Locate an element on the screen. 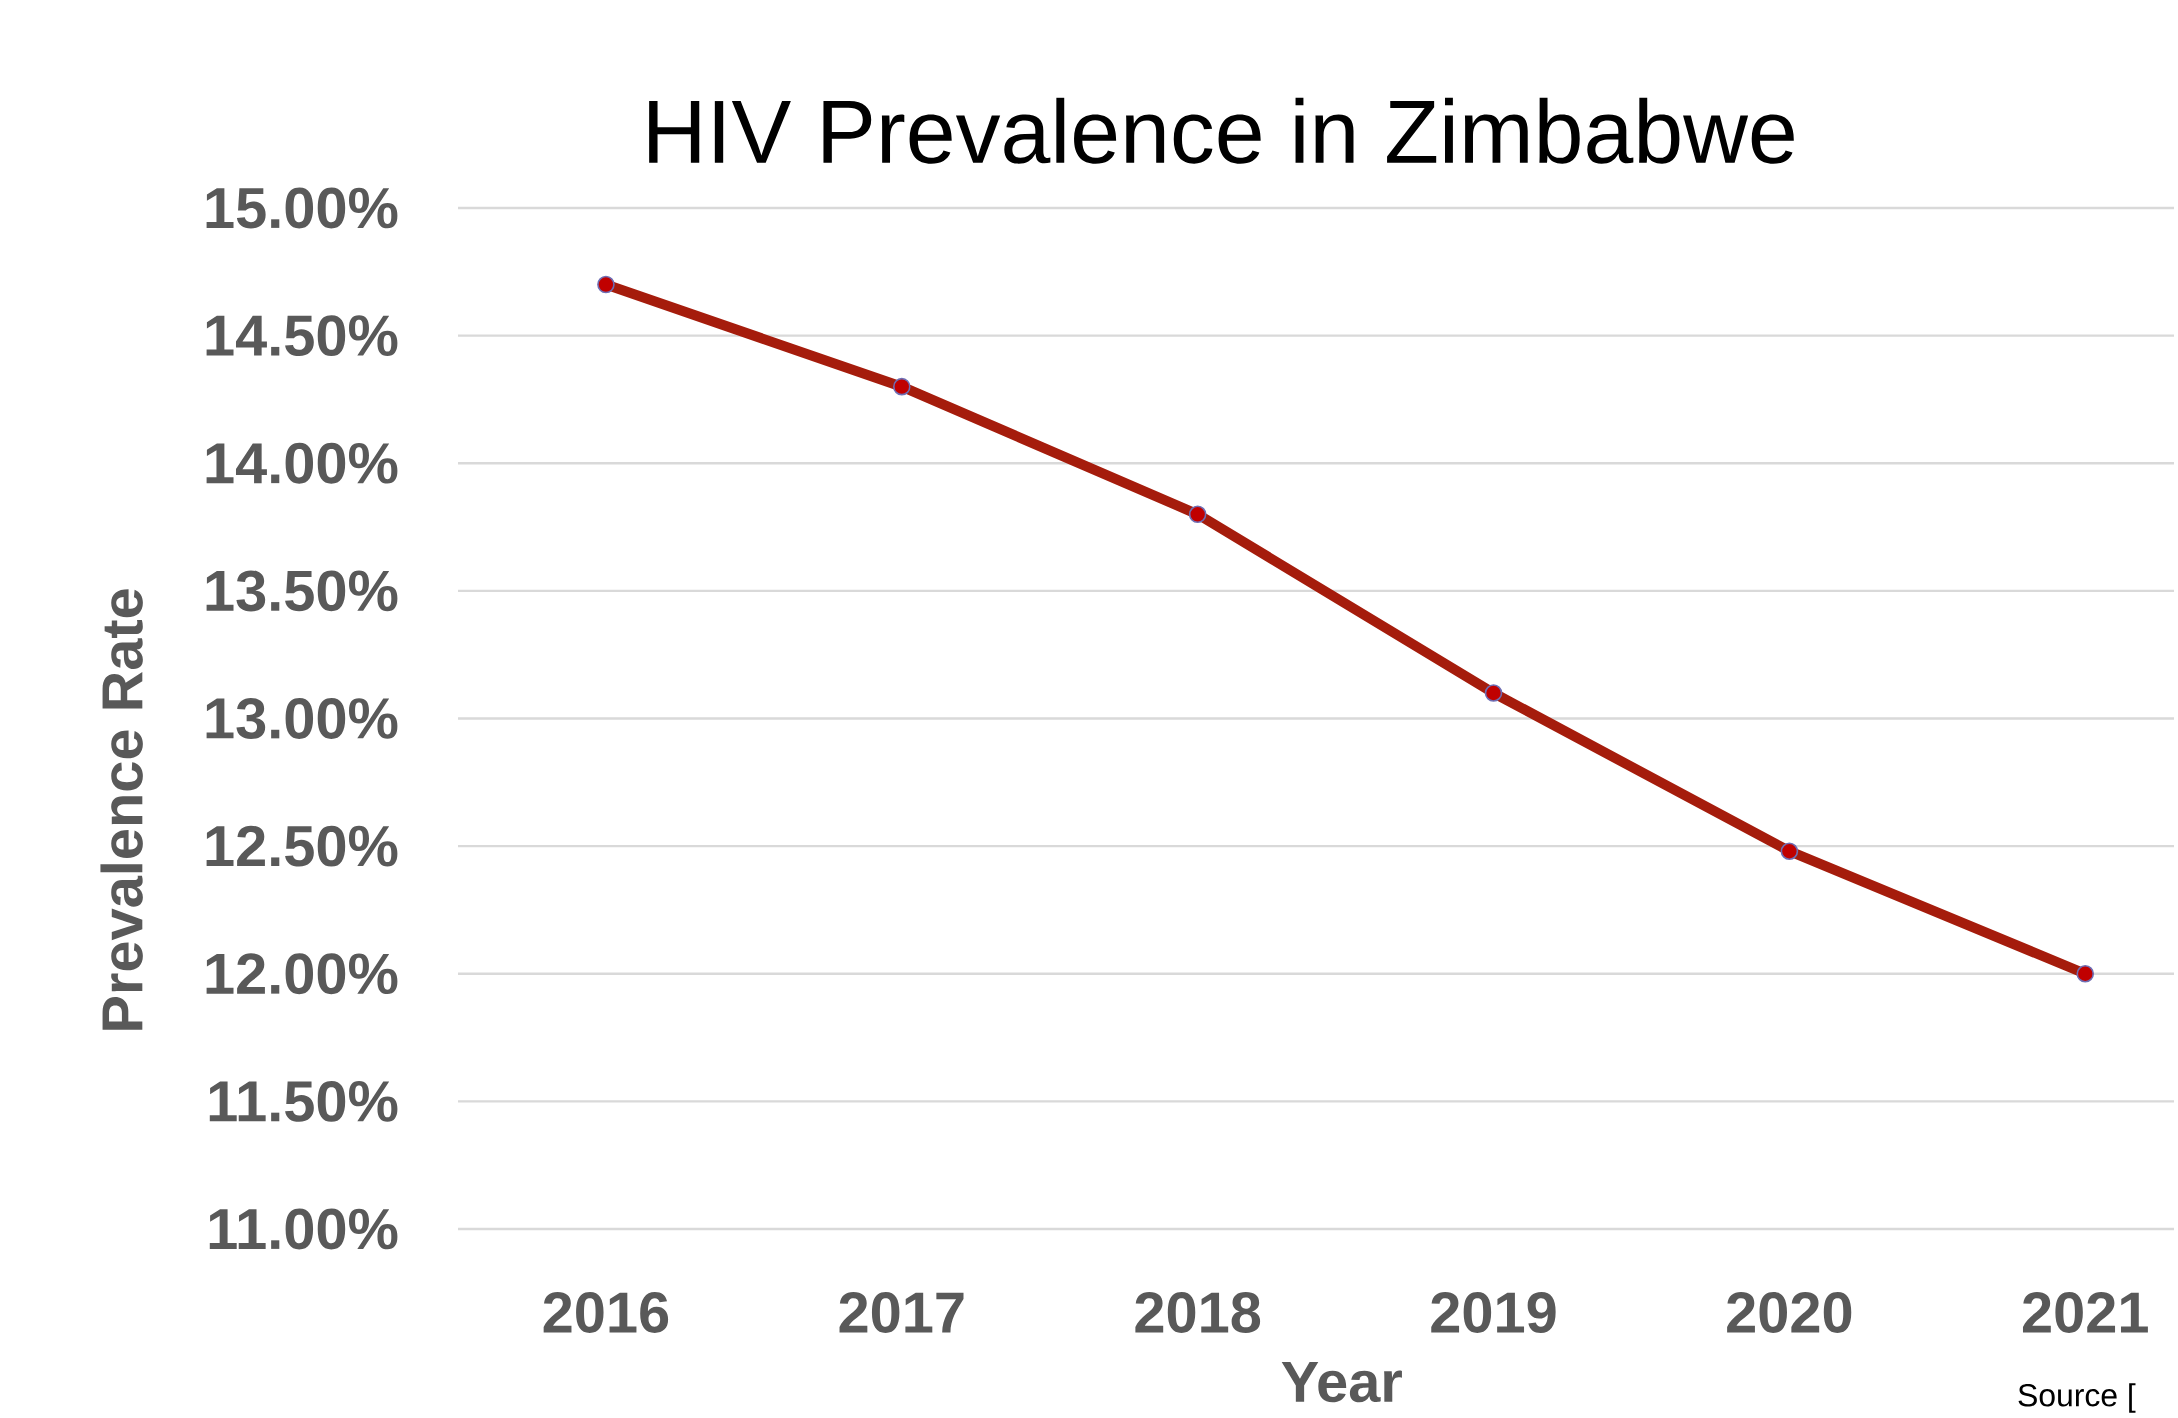 This screenshot has width=2178, height=1418. y-axis-title: Prevalence Rate is located at coordinates (121, 809).